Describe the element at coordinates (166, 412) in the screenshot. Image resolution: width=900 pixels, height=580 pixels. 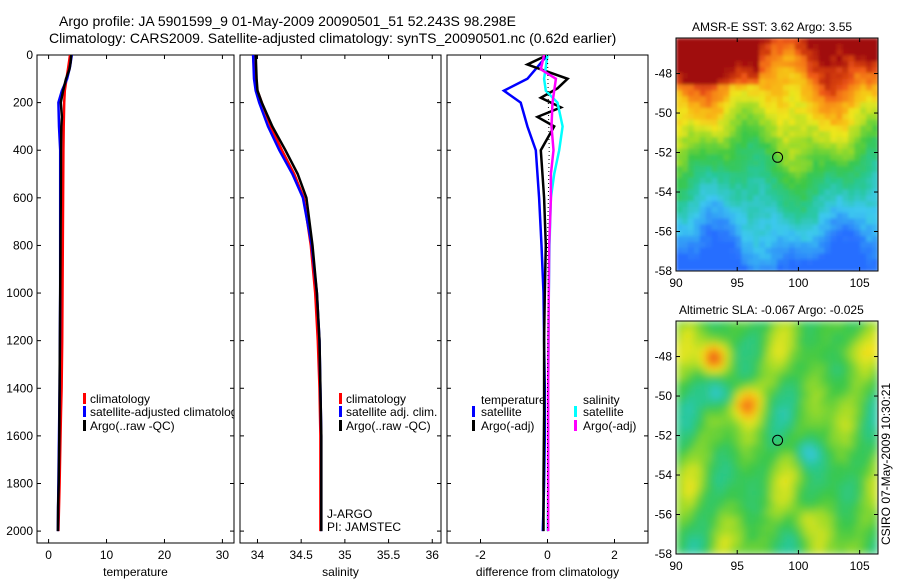
I see `legend-label-satellite: satellite-adjusted climatology` at that location.